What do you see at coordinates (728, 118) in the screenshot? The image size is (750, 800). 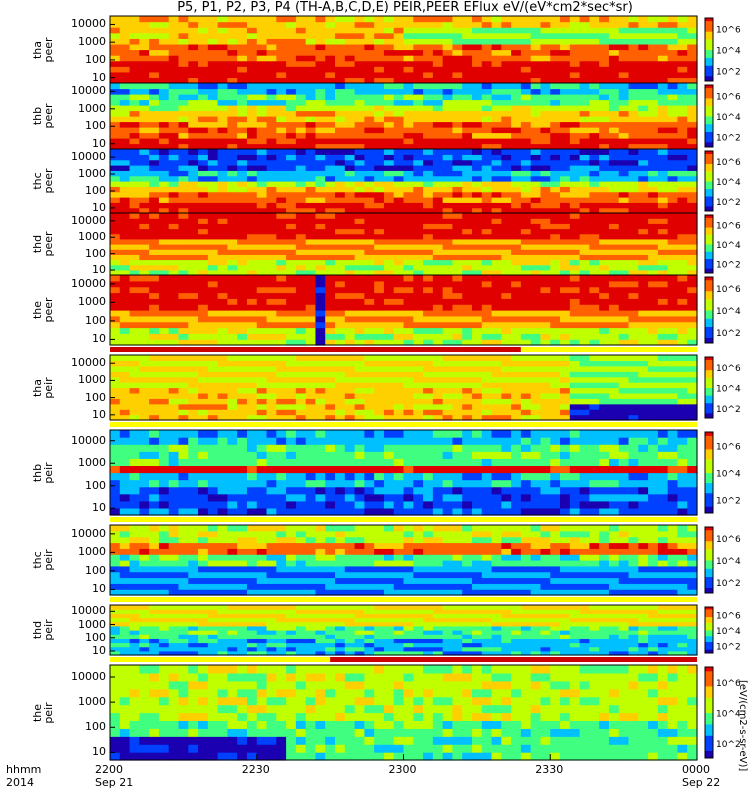 I see `colorbar-tick-label: 10^4` at bounding box center [728, 118].